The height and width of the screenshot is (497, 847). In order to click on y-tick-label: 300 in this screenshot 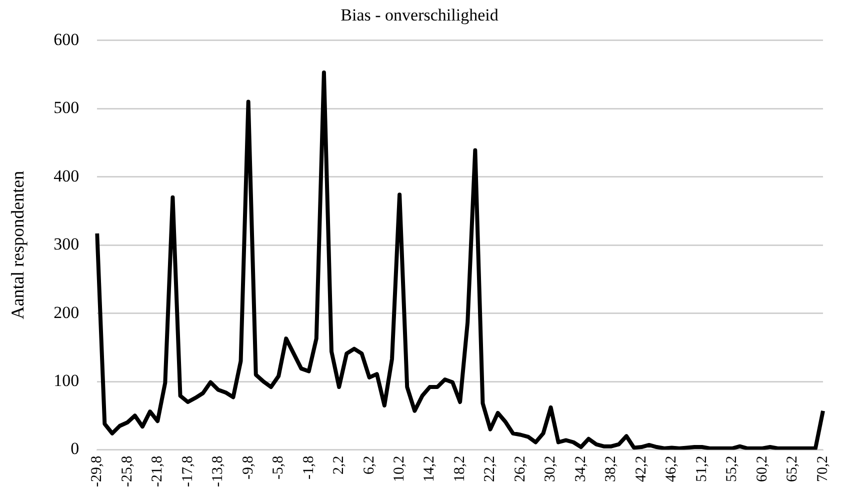, I will do `click(67, 244)`.